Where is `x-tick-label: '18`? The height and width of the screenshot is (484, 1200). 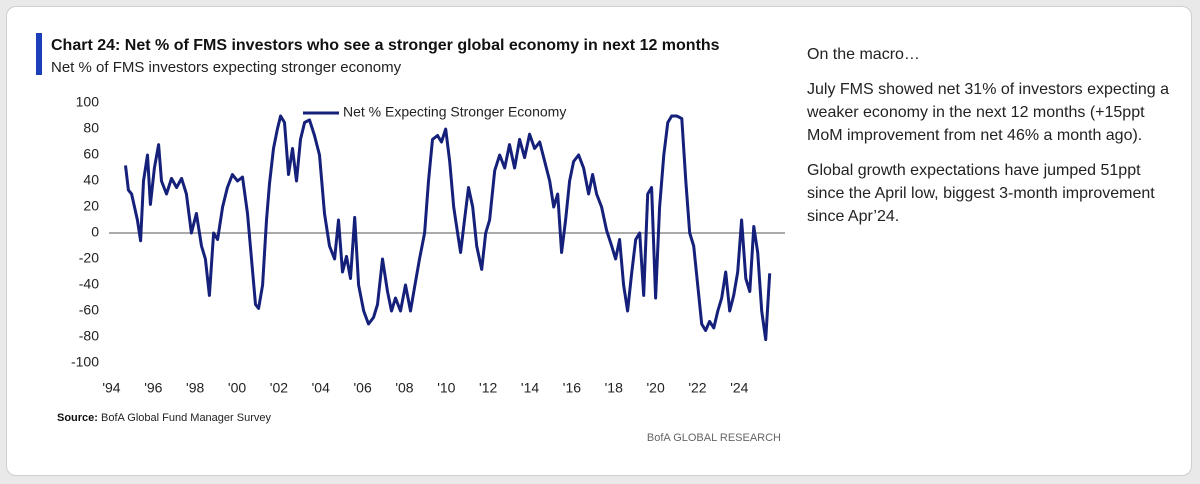 x-tick-label: '18 is located at coordinates (614, 388).